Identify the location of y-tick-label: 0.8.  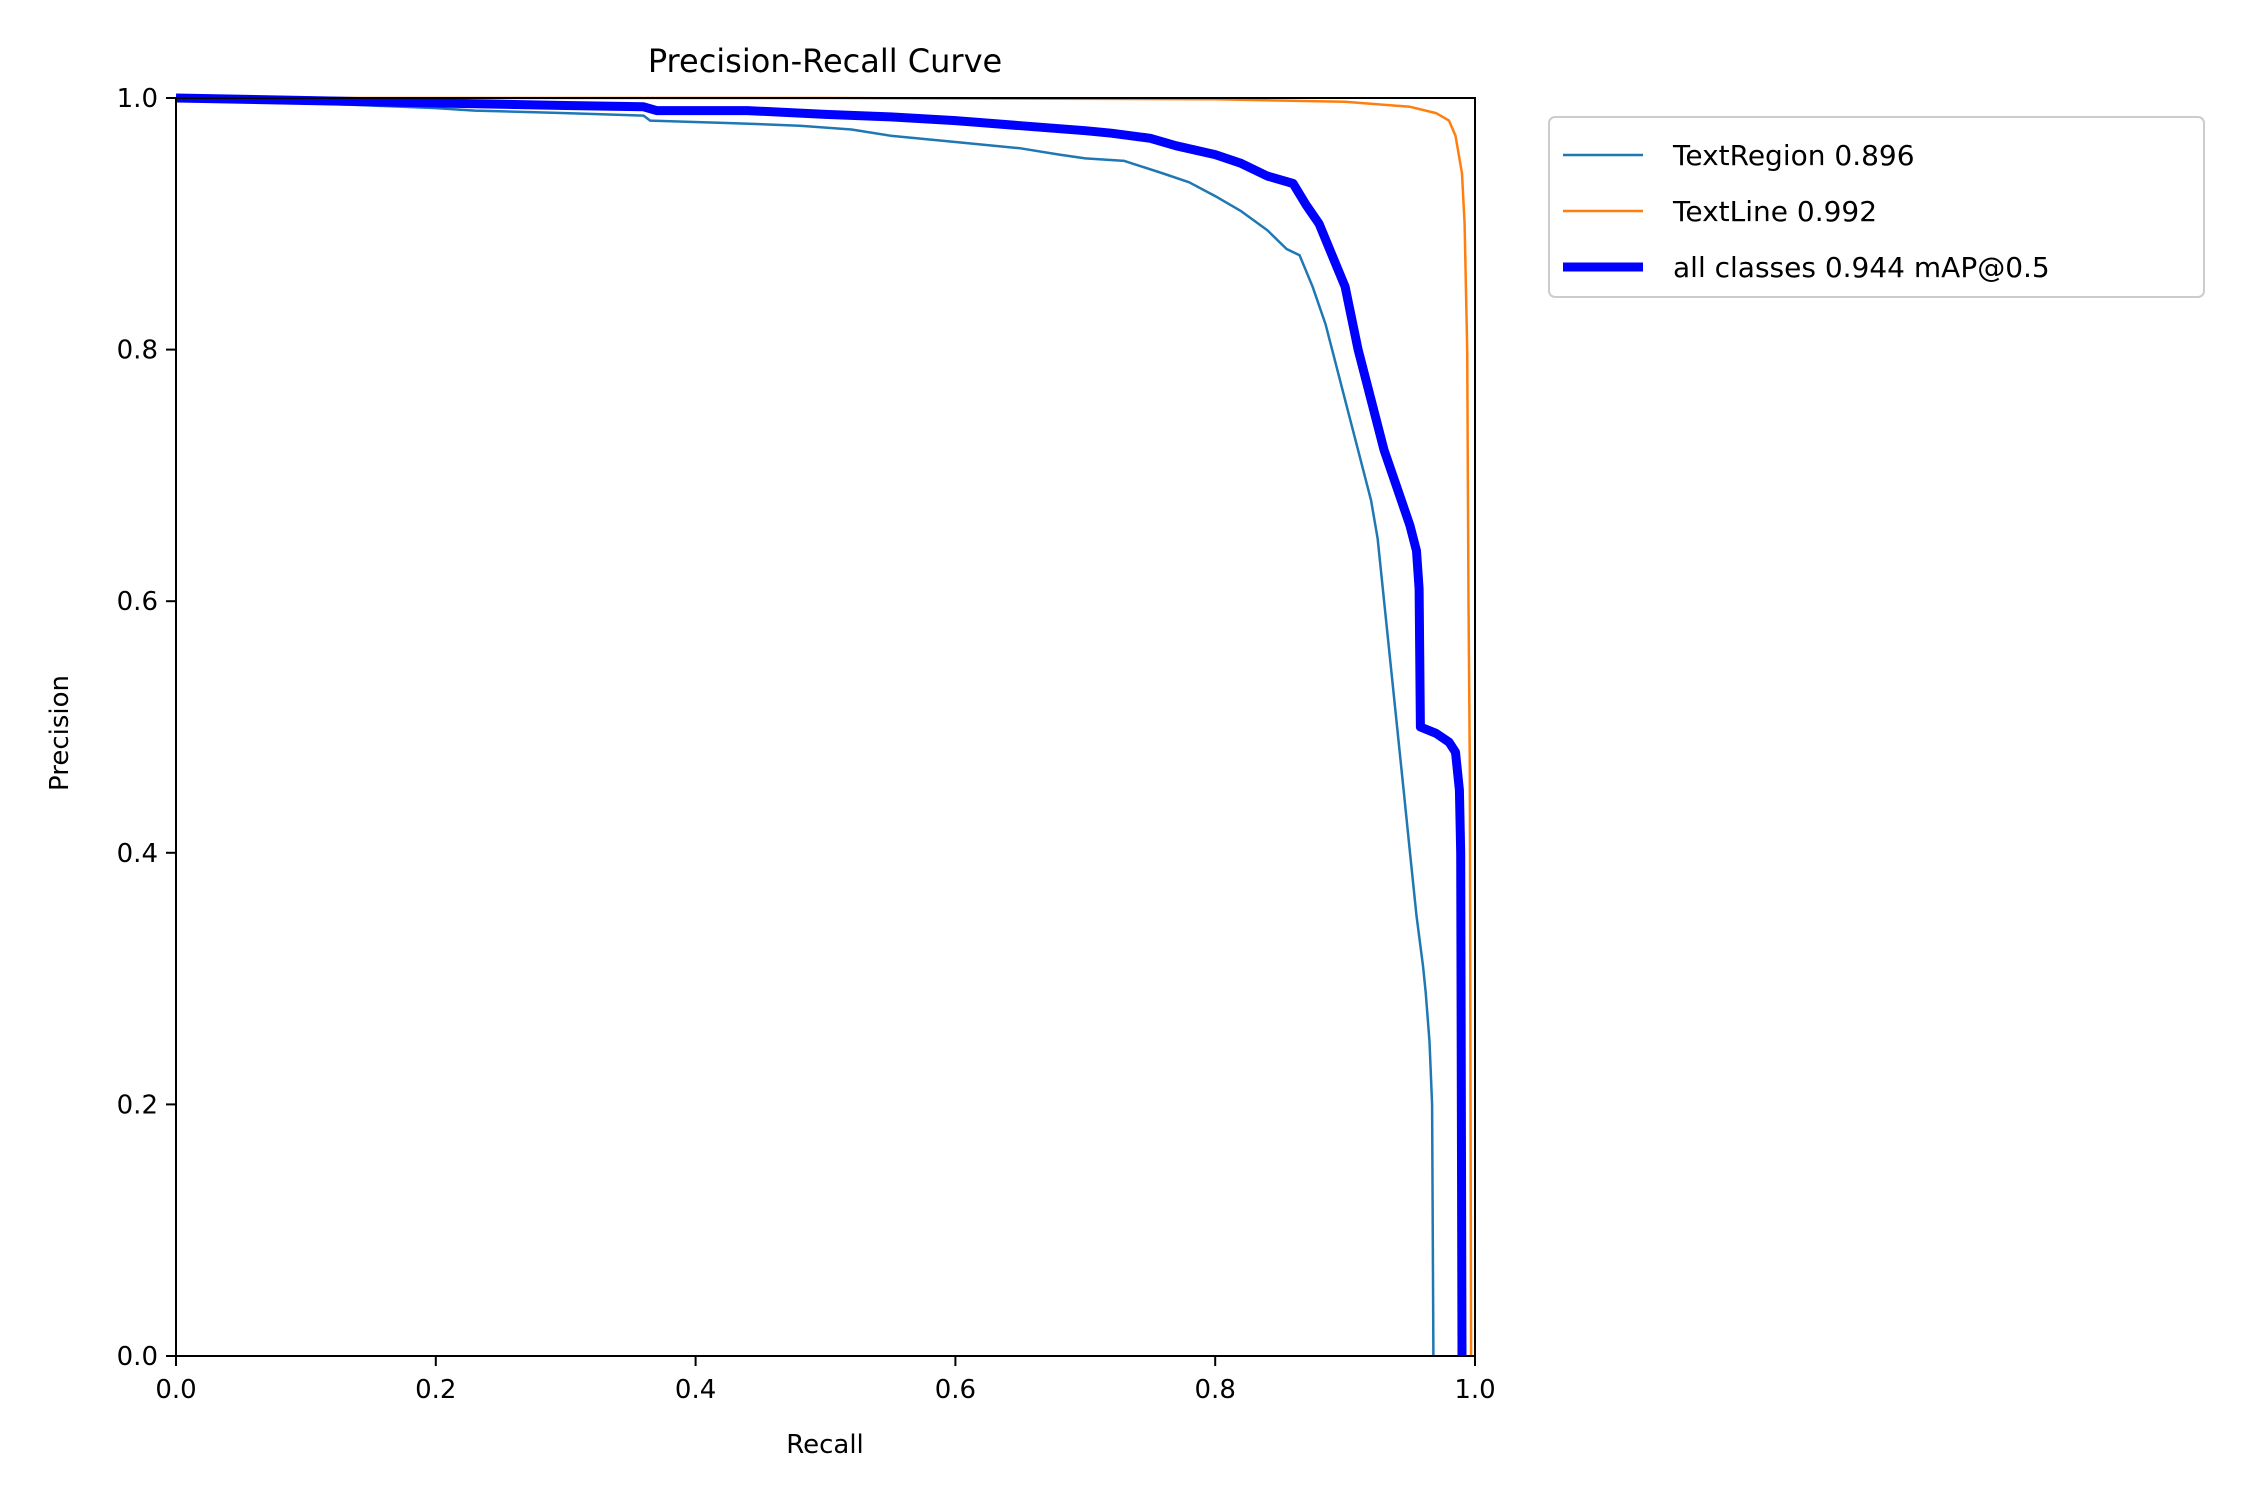
(137, 351).